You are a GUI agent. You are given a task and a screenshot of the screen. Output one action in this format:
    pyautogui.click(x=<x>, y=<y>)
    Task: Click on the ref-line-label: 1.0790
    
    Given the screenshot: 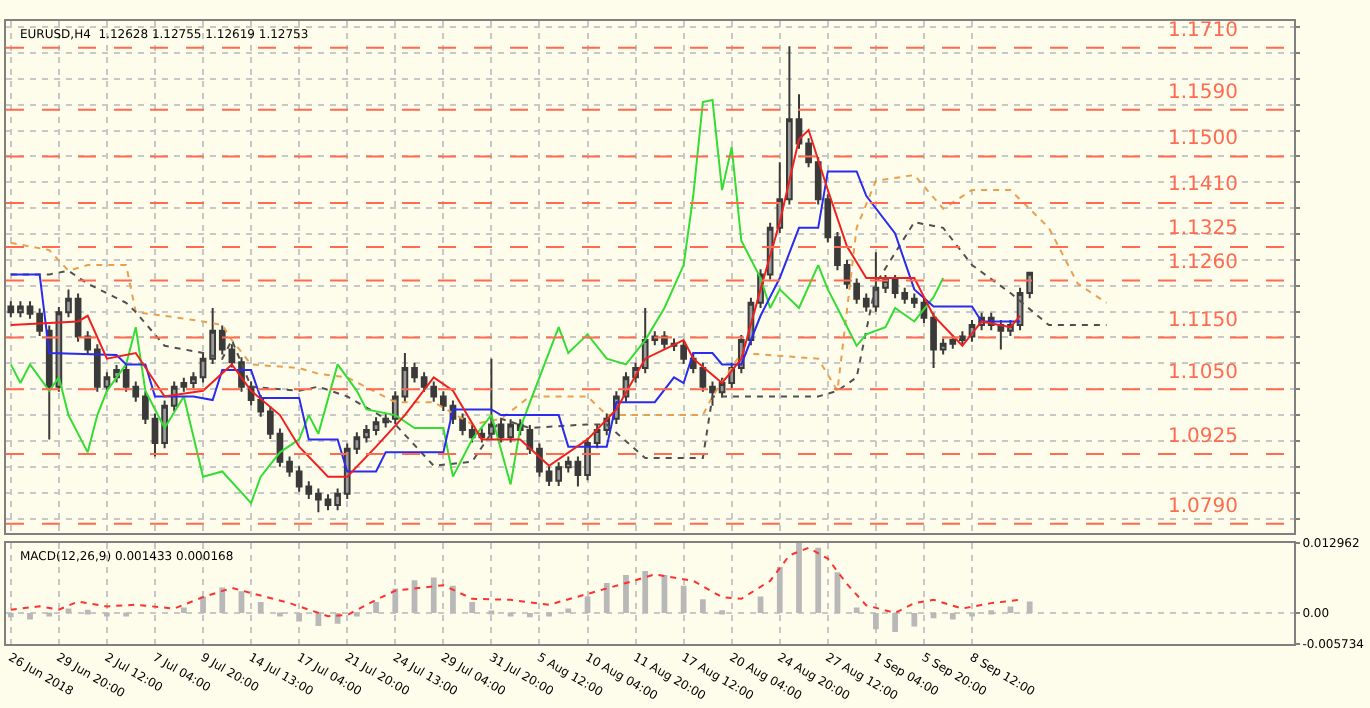 What is the action you would take?
    pyautogui.click(x=1203, y=507)
    